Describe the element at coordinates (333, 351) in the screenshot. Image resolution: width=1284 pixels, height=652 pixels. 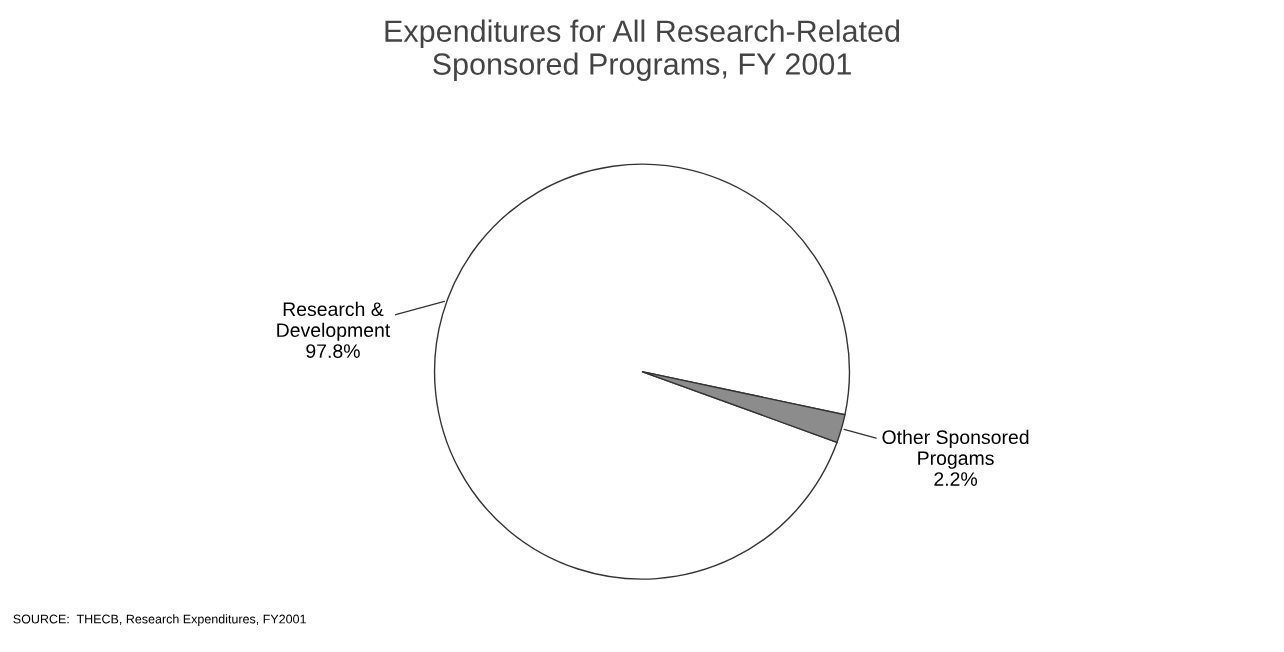
I see `data-label: 97.8%` at that location.